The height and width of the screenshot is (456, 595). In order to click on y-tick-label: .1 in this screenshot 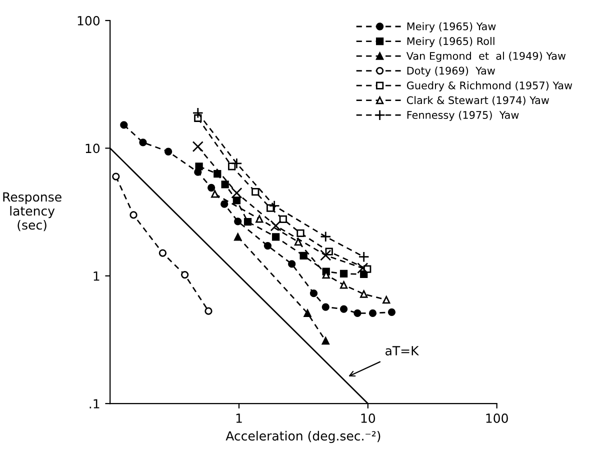, I will do `click(95, 403)`.